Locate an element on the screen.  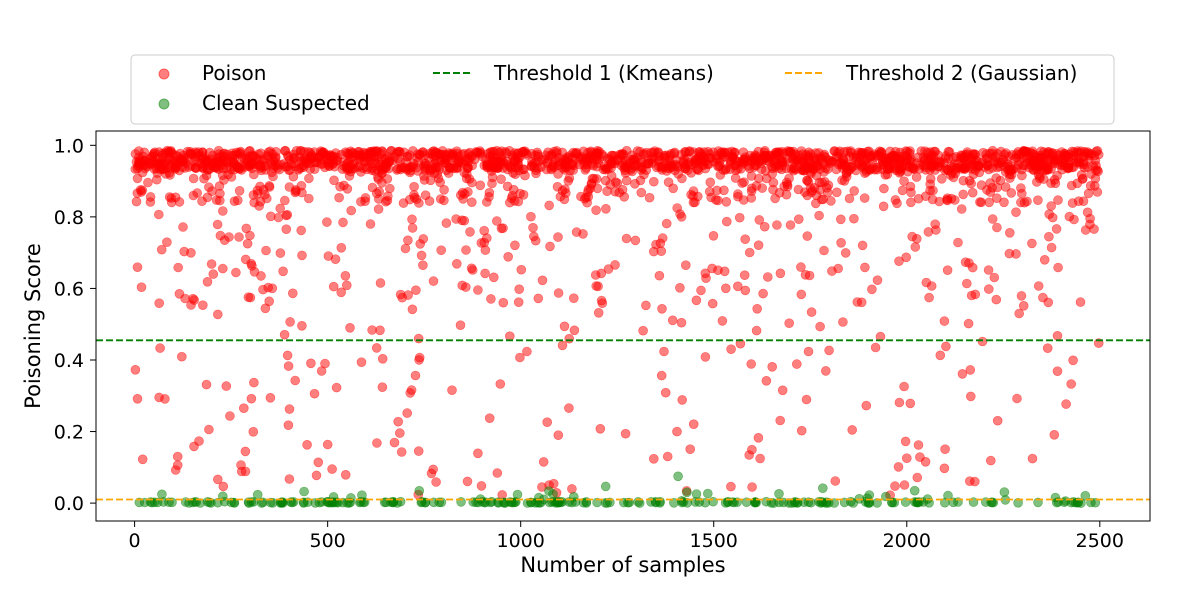
legend-marker-poison is located at coordinates (164, 74).